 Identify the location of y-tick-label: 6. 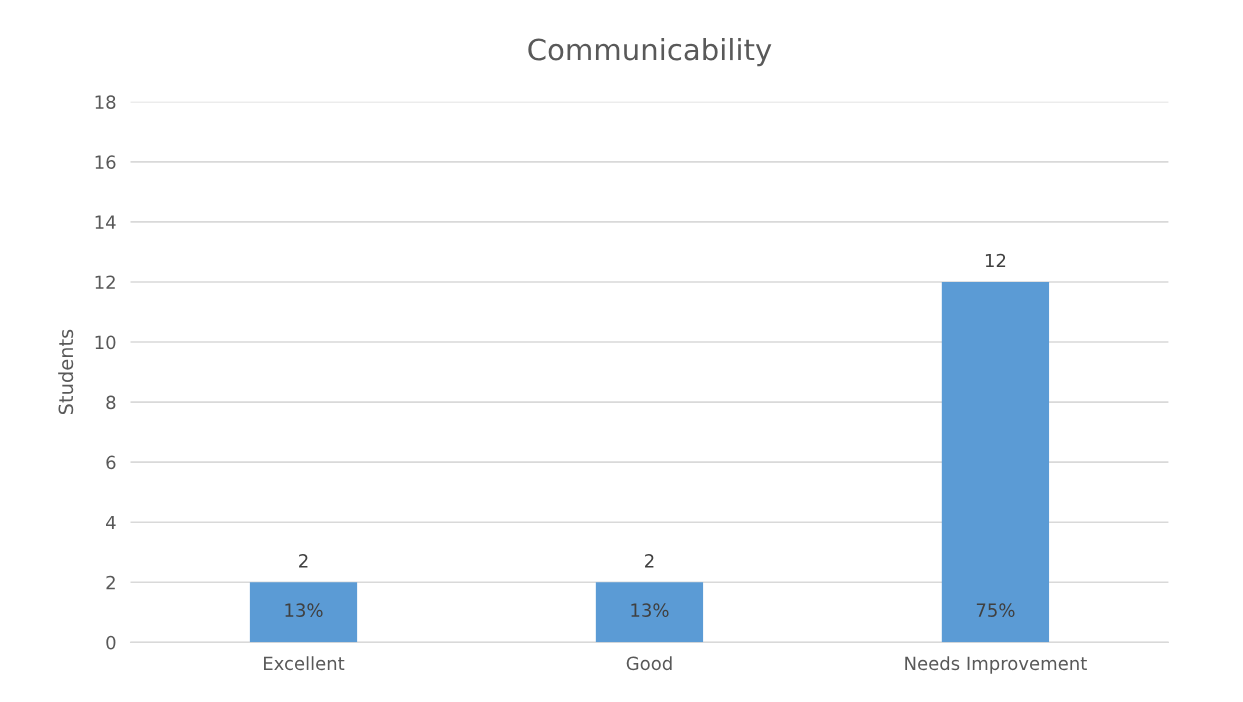
(111, 462).